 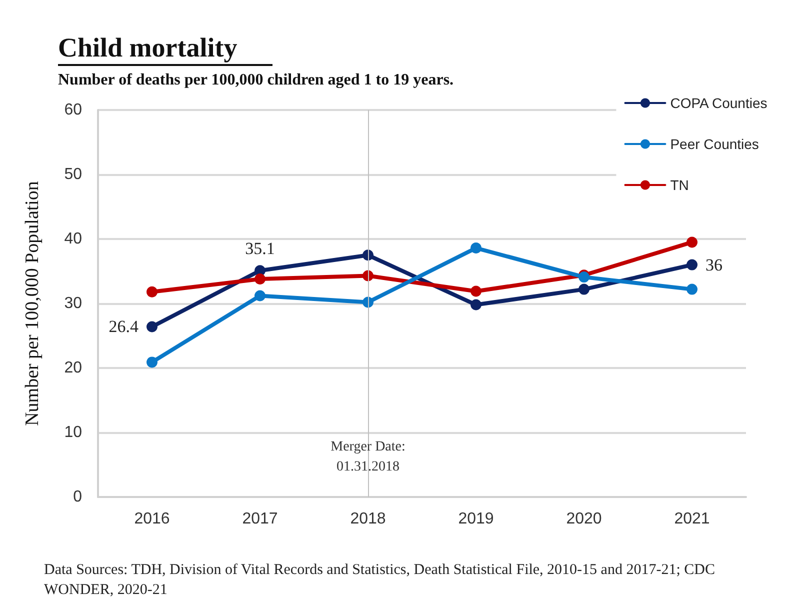 I want to click on legend-label: COPA Counties, so click(x=719, y=103).